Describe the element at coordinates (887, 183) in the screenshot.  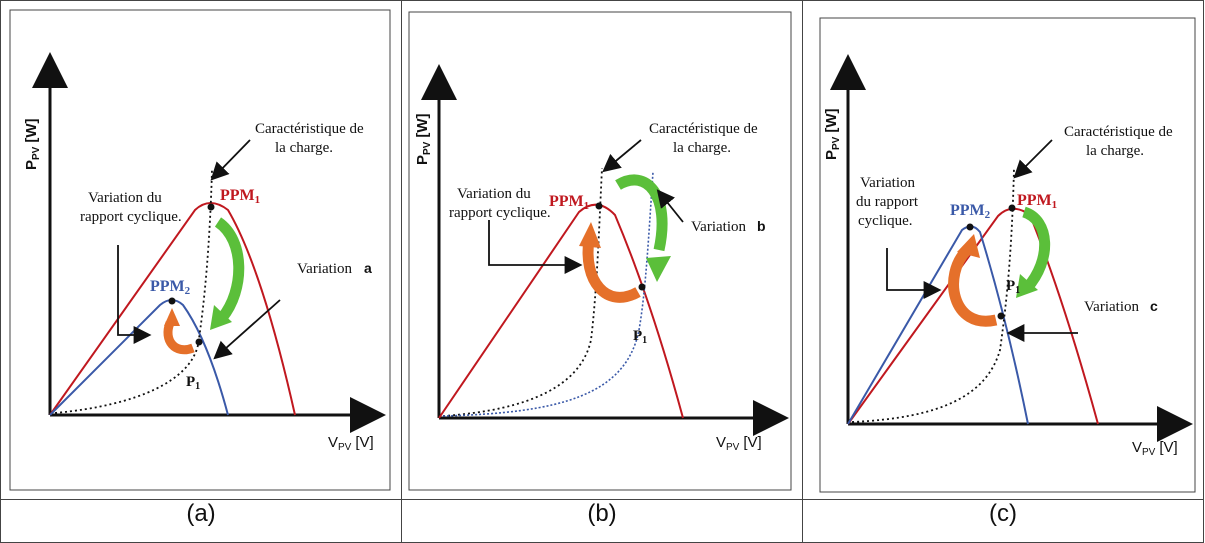
I see `duty-label-line1: Variation` at that location.